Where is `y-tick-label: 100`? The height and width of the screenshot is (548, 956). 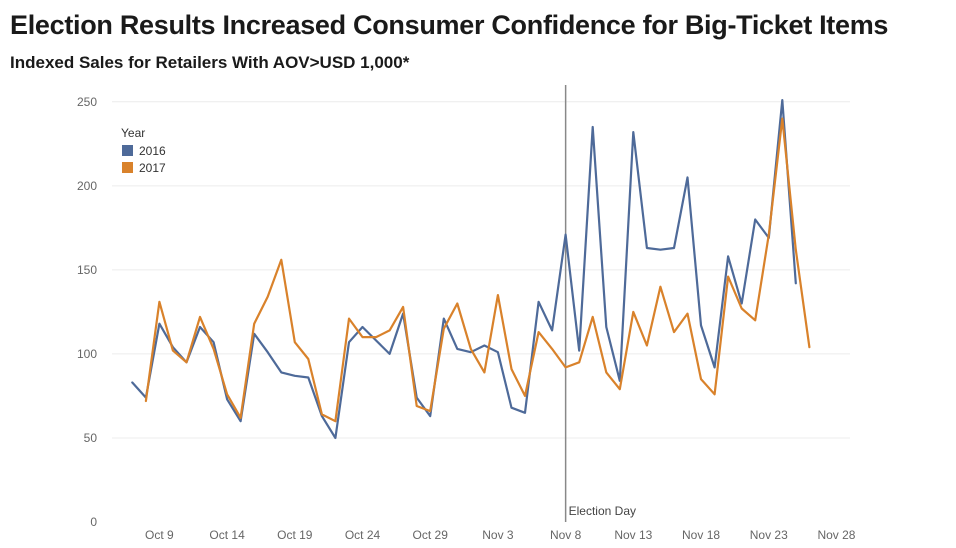
y-tick-label: 100 is located at coordinates (87, 354).